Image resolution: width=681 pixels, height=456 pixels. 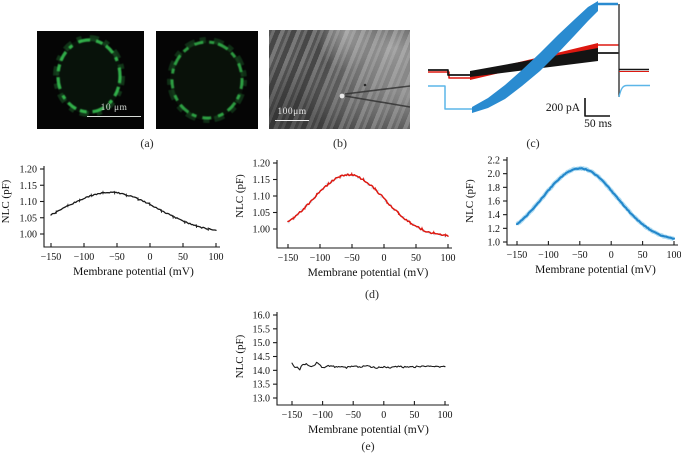 I want to click on pipette-tip-highlight, so click(x=342, y=96).